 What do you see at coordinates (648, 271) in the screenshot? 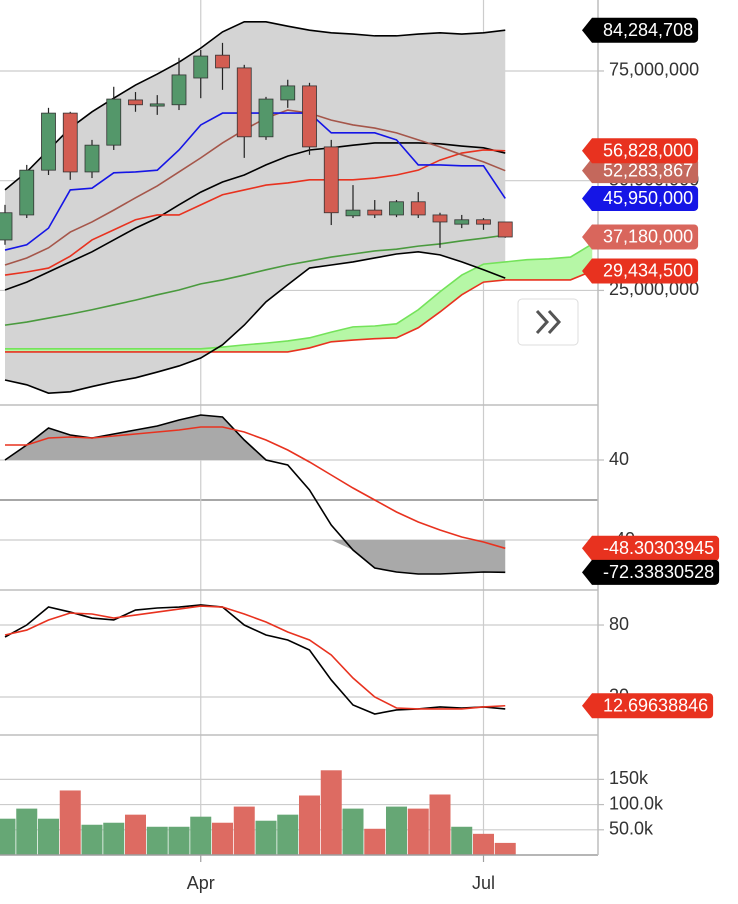
I see `price-badge-label: 29,434,500` at bounding box center [648, 271].